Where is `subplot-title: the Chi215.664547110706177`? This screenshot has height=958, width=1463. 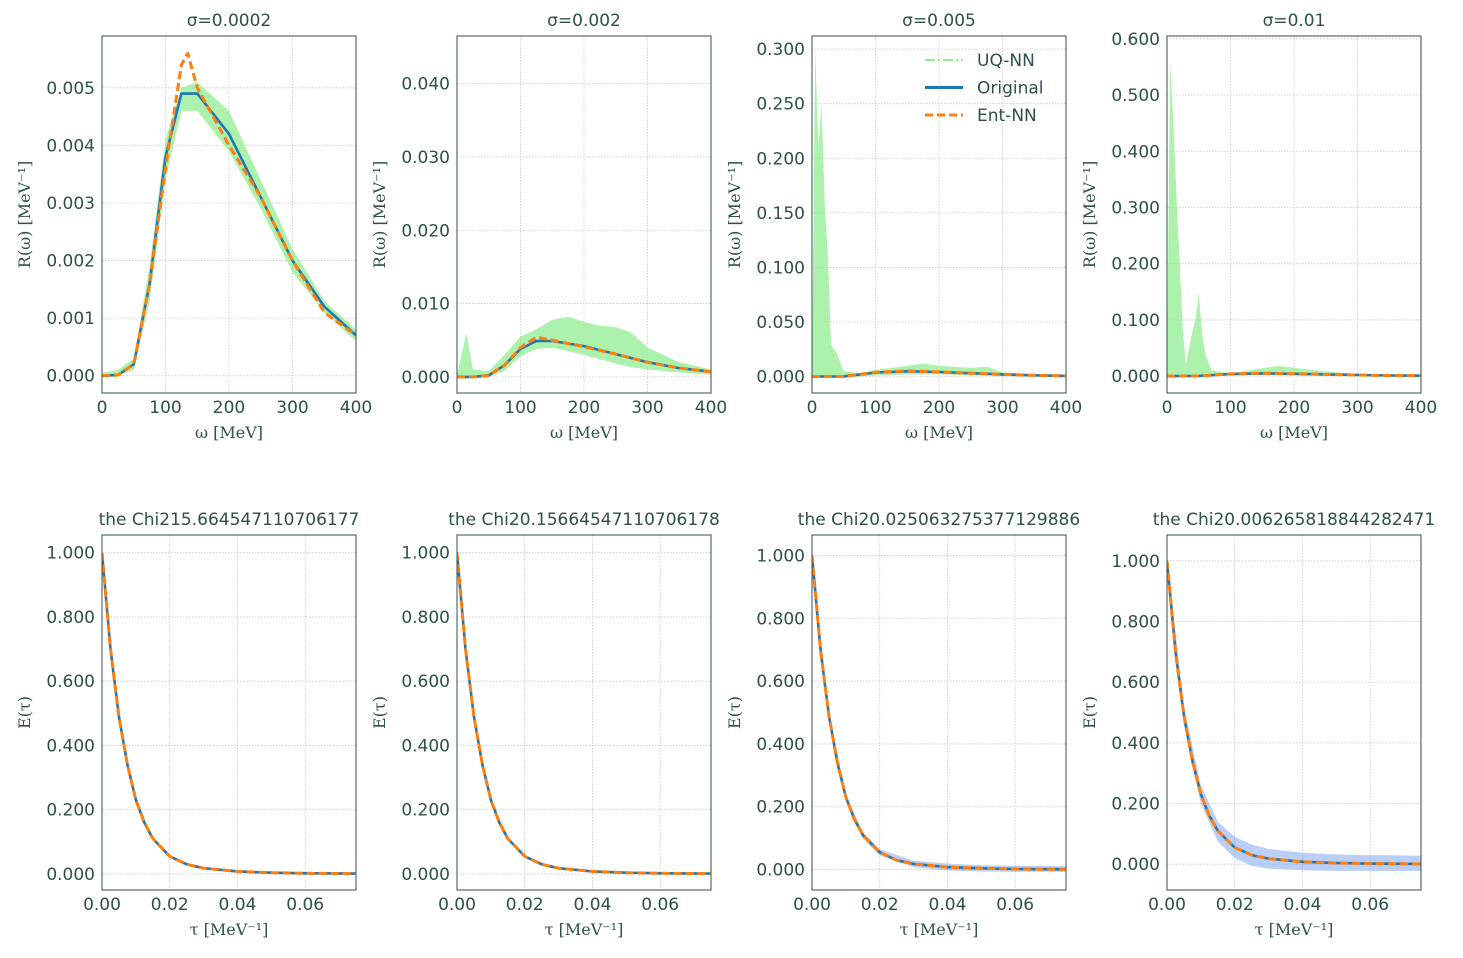
subplot-title: the Chi215.664547110706177 is located at coordinates (229, 520).